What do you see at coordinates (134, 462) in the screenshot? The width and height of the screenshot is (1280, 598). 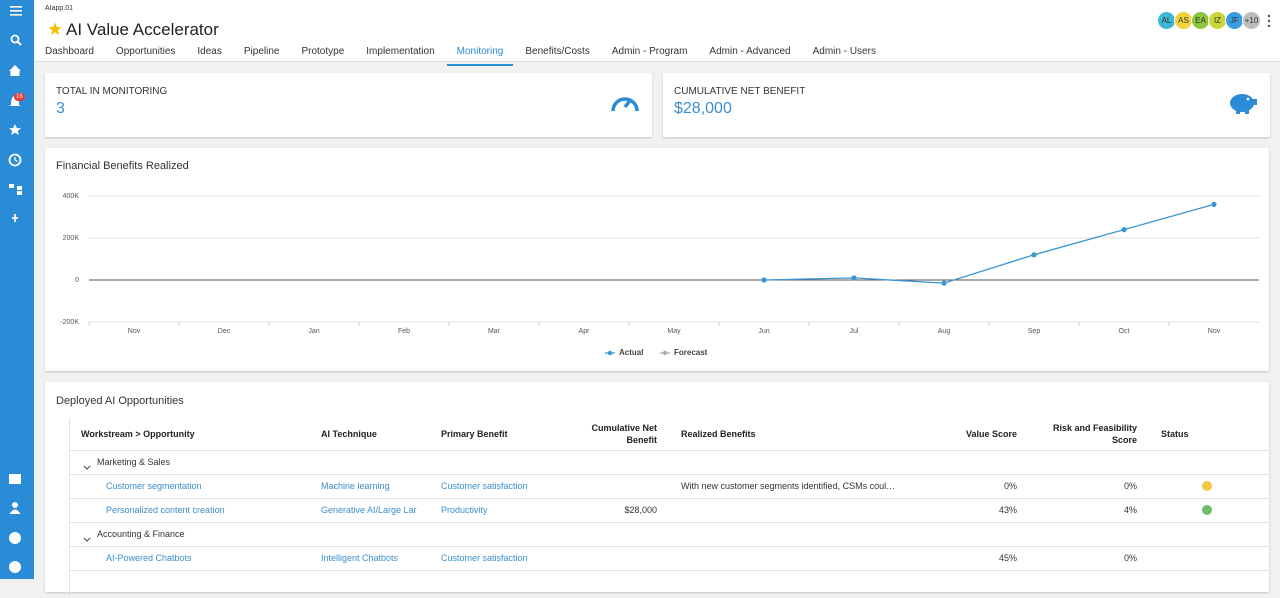 I see `group-name: Marketing & Sales` at bounding box center [134, 462].